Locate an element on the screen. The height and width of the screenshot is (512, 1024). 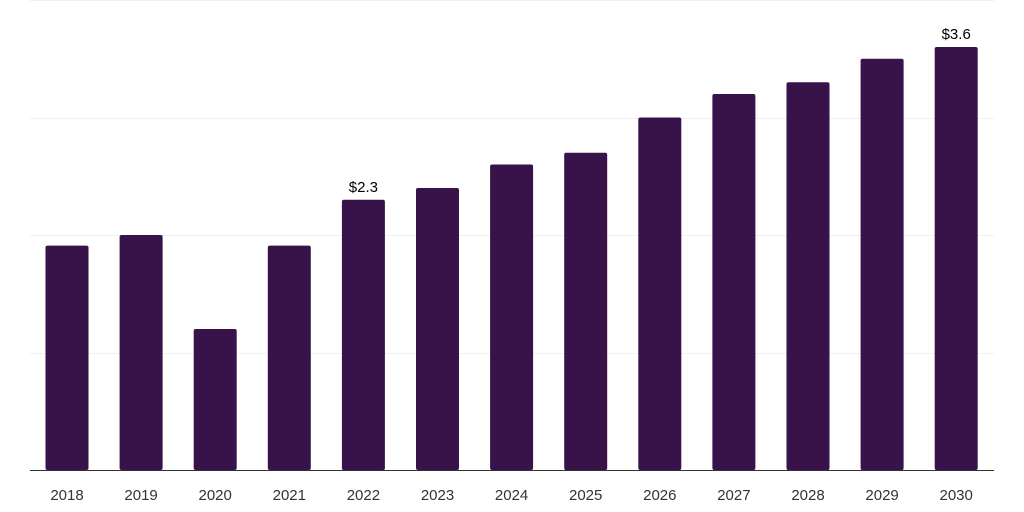
bar-2022 is located at coordinates (363, 335).